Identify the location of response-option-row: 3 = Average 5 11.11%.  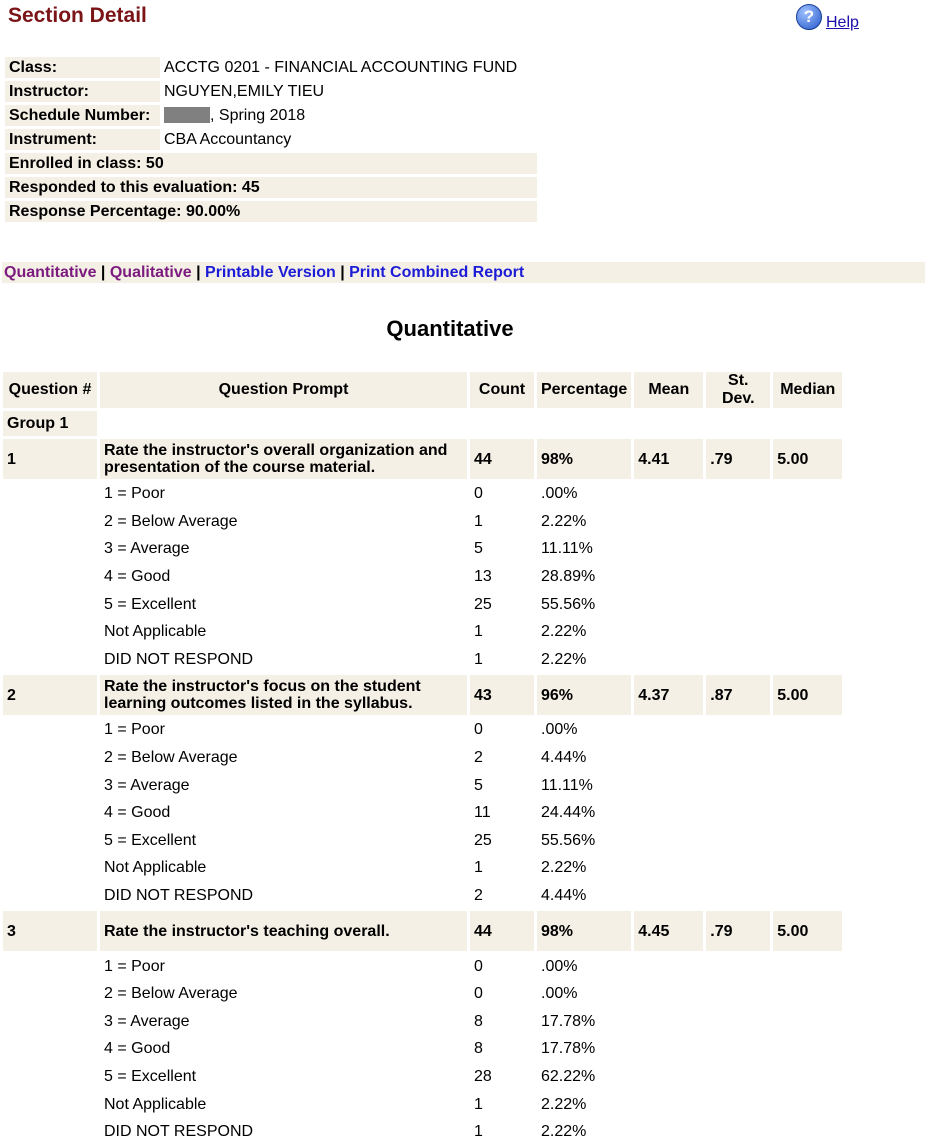
(422, 785).